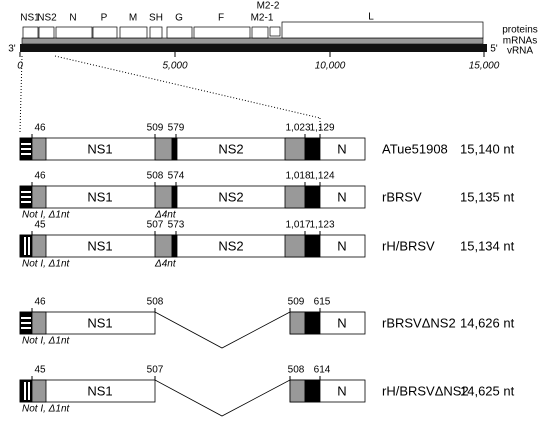 The image size is (544, 427). Describe the element at coordinates (252, 41) in the screenshot. I see `mrna-bar` at that location.